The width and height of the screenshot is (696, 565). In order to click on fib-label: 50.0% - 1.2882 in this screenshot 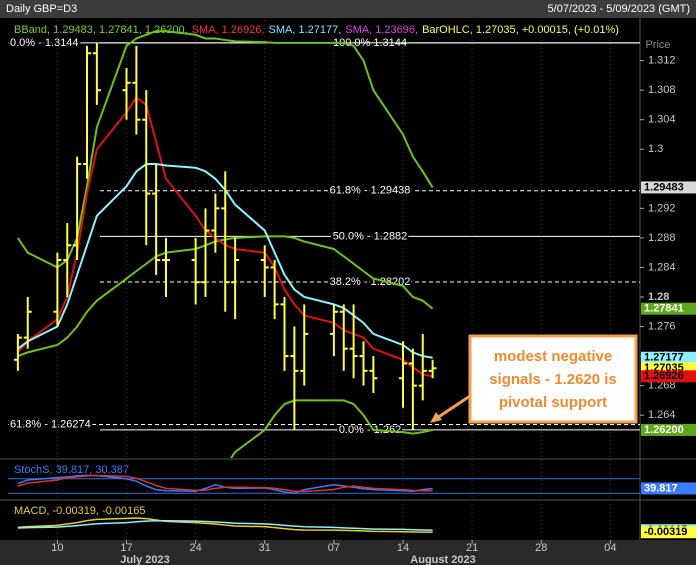, I will do `click(370, 236)`.